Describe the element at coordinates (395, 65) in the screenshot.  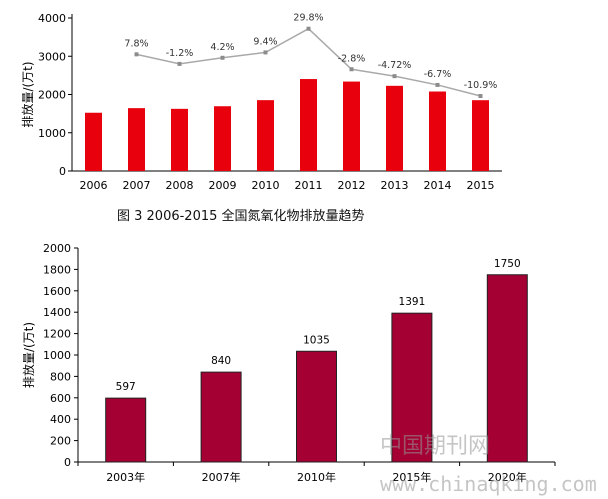
I see `growth-rate-label: -4.72%` at that location.